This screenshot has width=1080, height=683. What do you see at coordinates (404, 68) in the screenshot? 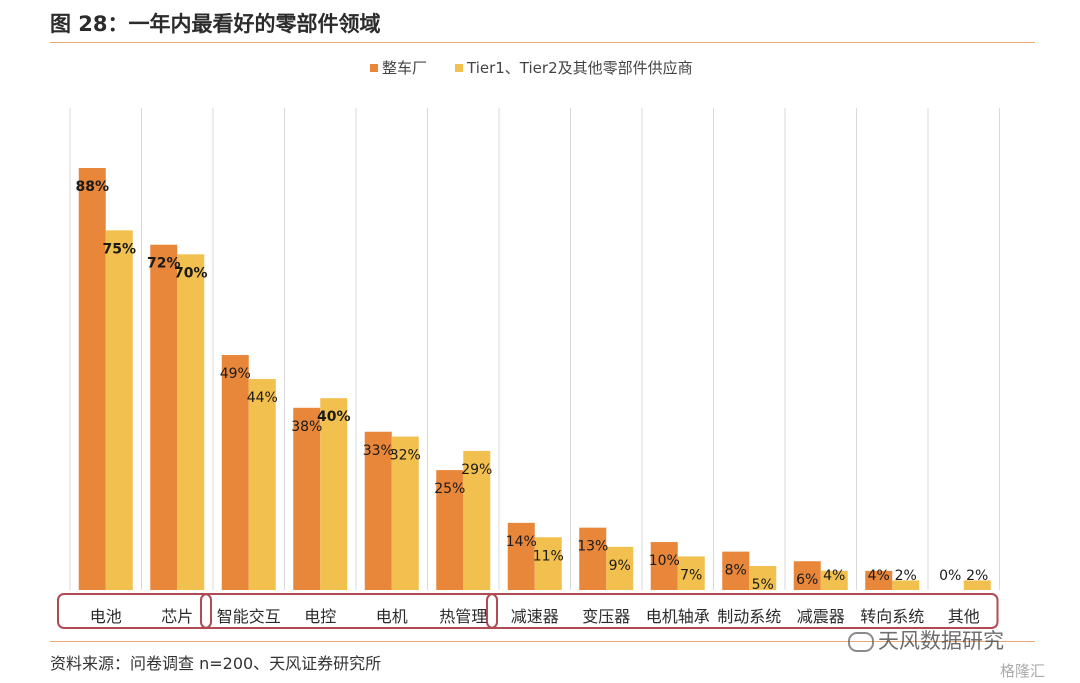
I see `legend-label: 整车厂` at bounding box center [404, 68].